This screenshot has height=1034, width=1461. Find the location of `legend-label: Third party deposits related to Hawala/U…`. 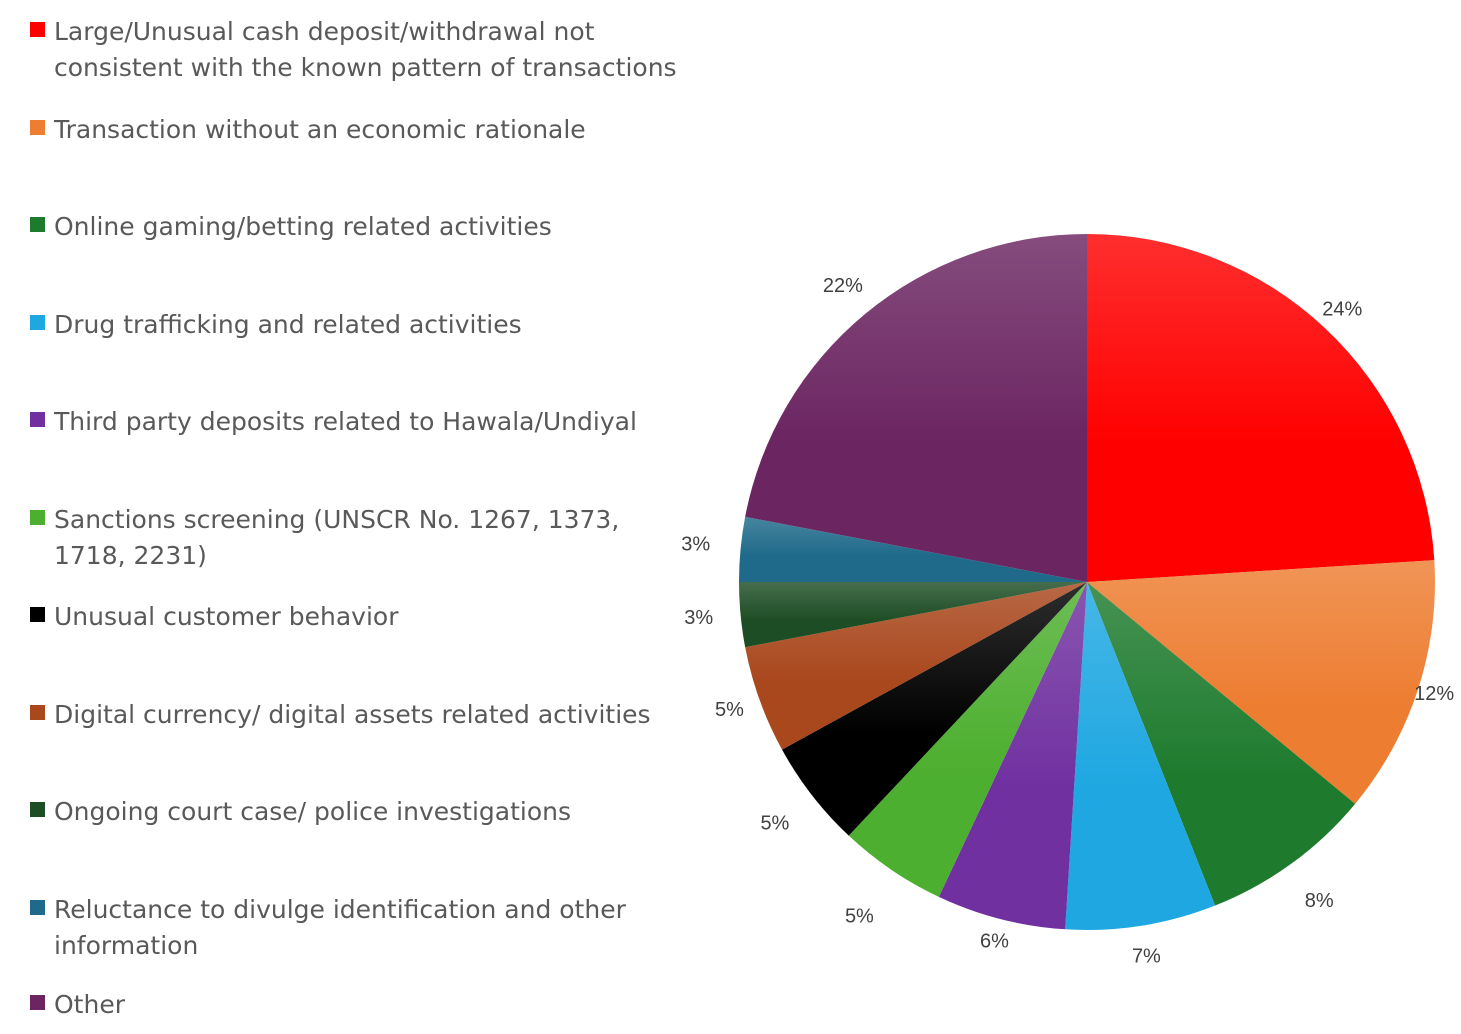

legend-label: Third party deposits related to Hawala/U… is located at coordinates (345, 421).